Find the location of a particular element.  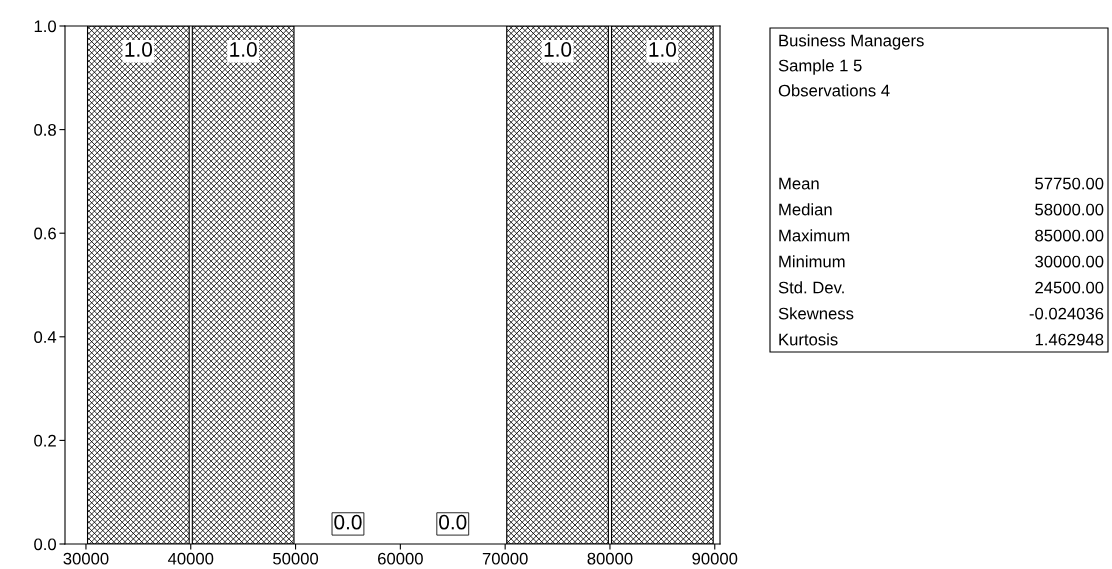

y-tick-label: 0.0 is located at coordinates (45, 544).